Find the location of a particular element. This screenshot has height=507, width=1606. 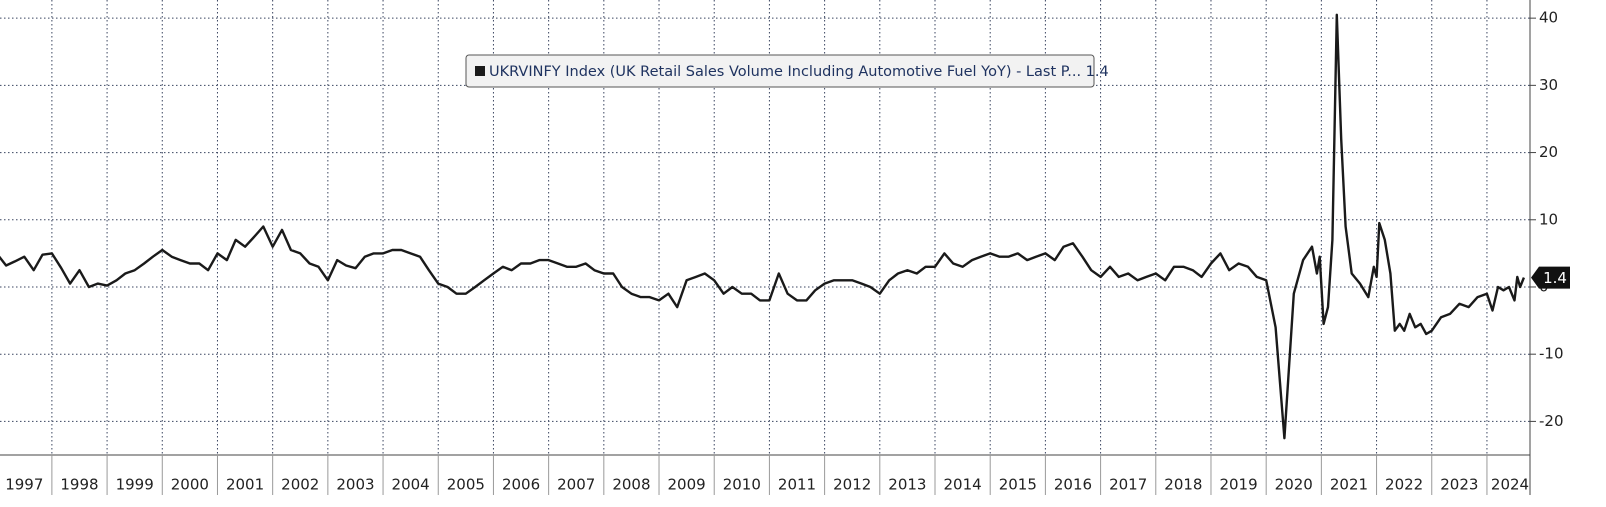

x-tick-label: 2020 is located at coordinates (1294, 485).